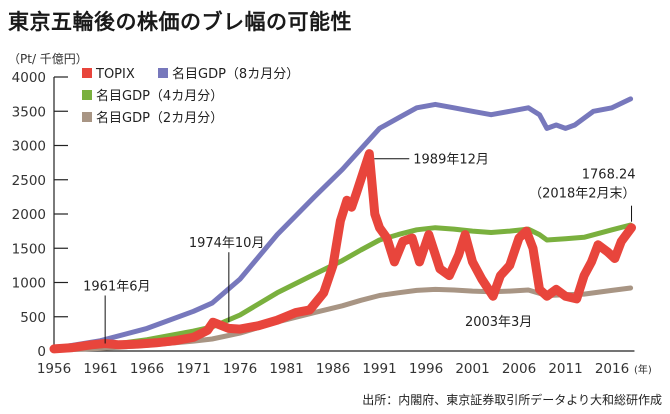  What do you see at coordinates (147, 369) in the screenshot?
I see `x-tick-label: 1966` at bounding box center [147, 369].